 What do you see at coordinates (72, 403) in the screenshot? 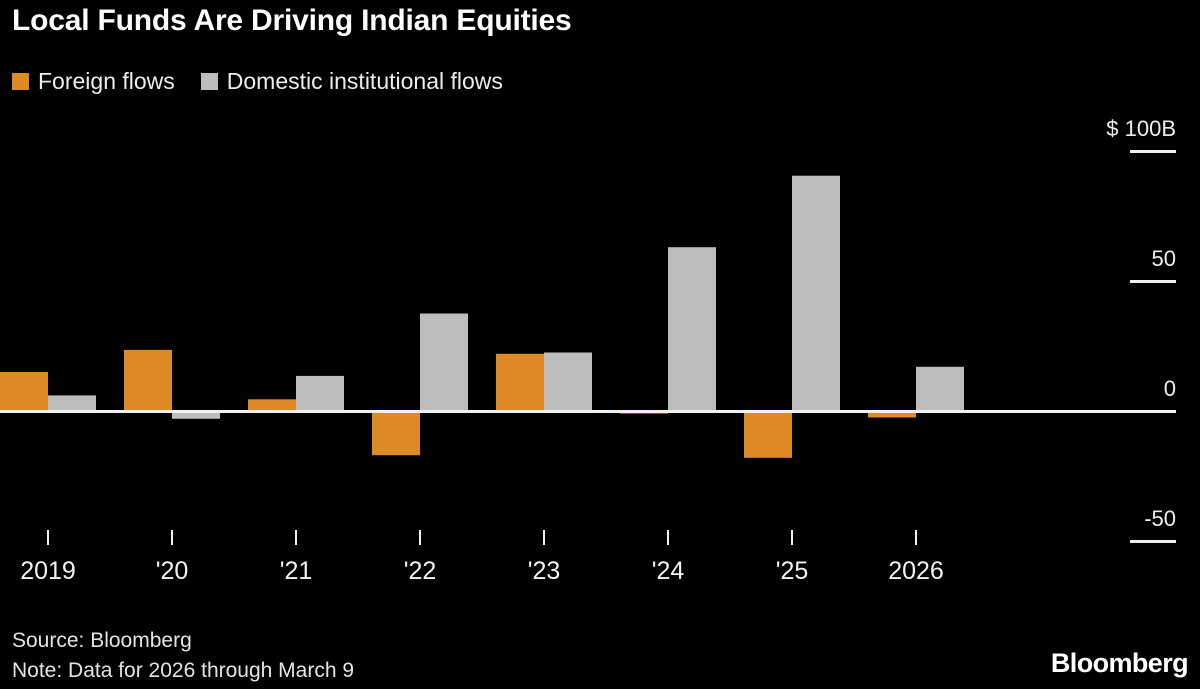
I see `bar-2019-domestic` at bounding box center [72, 403].